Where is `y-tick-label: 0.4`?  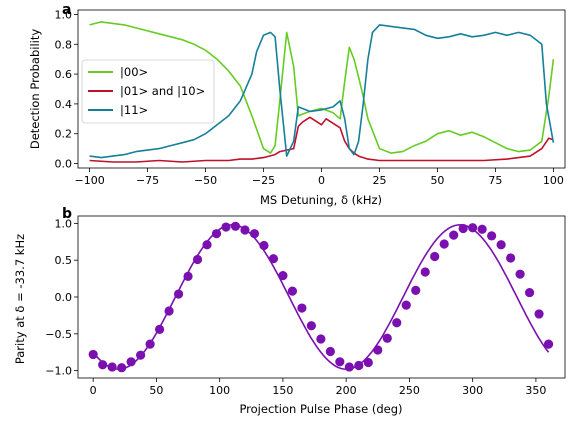
y-tick-label: 0.4 is located at coordinates (64, 104).